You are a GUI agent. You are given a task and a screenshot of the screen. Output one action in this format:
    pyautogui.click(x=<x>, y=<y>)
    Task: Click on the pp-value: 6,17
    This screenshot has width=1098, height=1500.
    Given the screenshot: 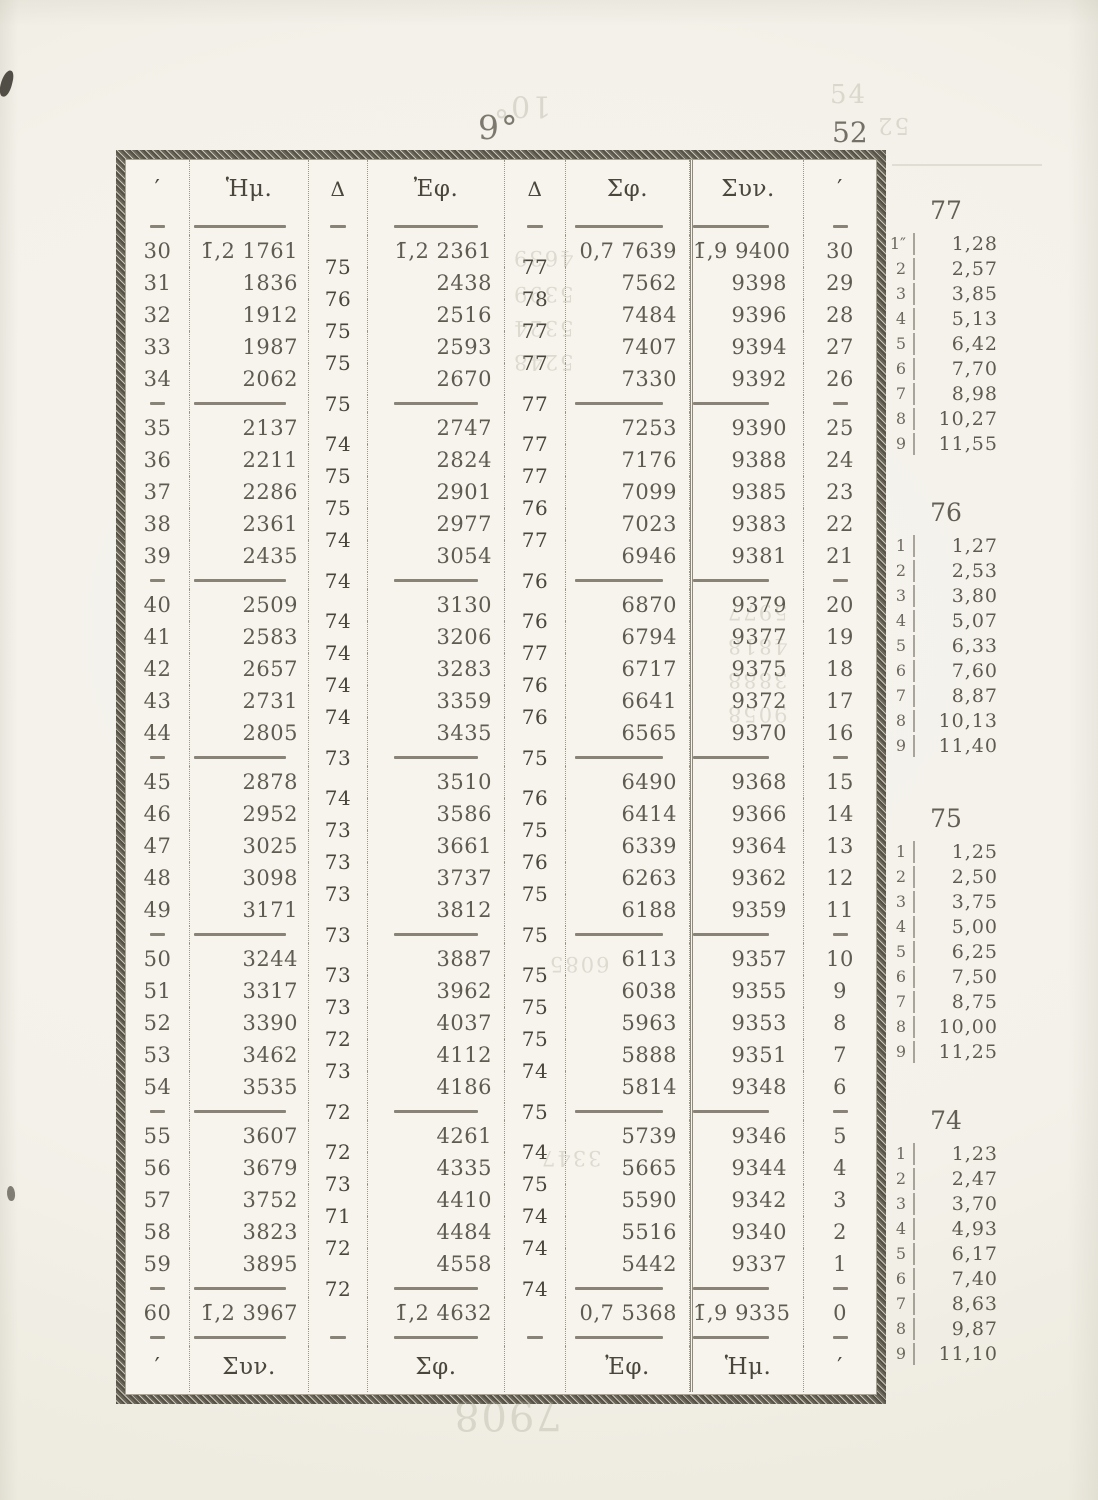 What is the action you would take?
    pyautogui.click(x=961, y=1253)
    